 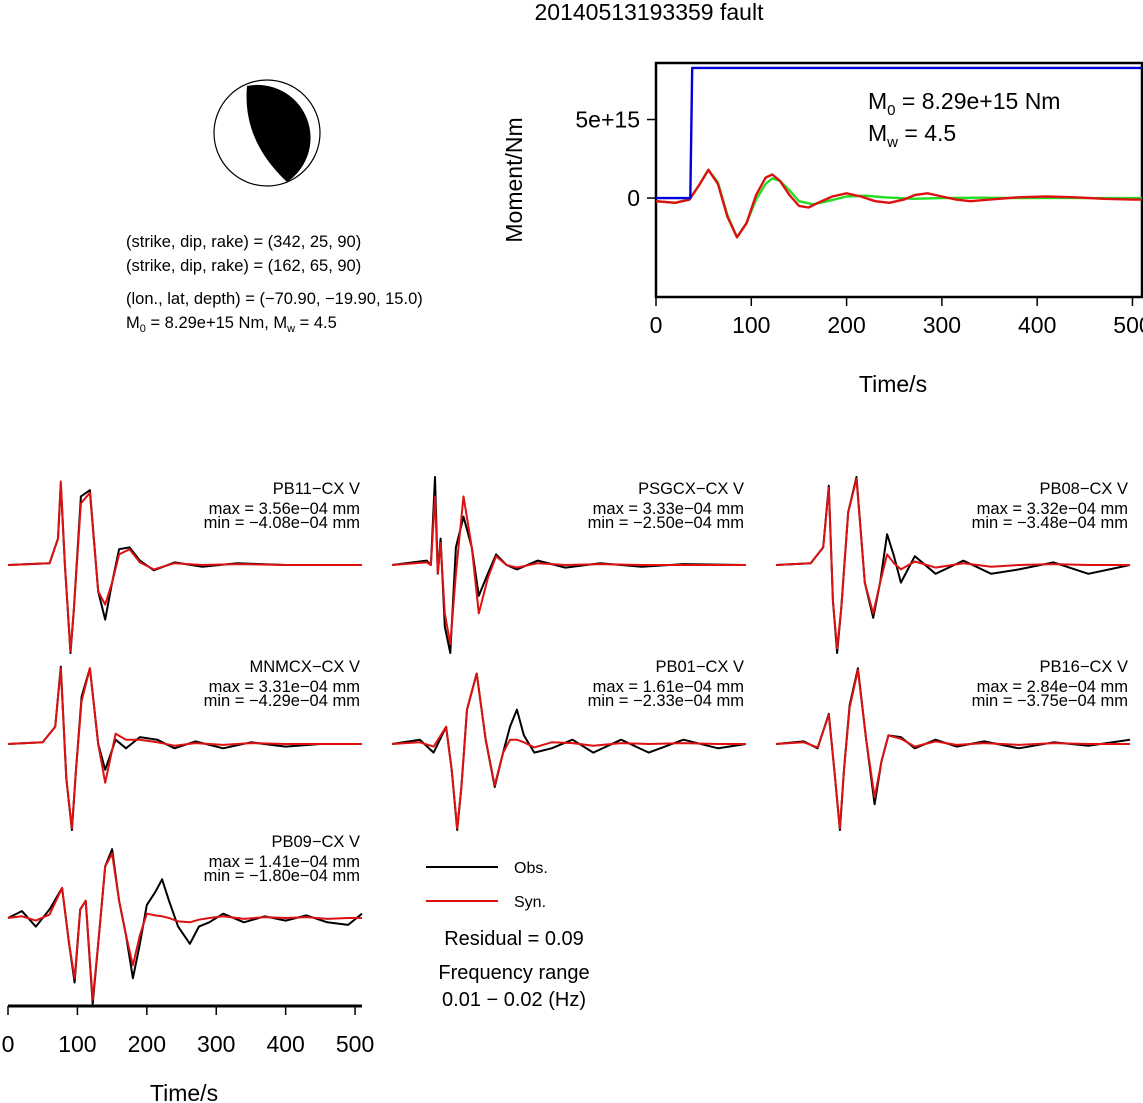 I want to click on station-name: PB09−CX V, so click(x=315, y=842).